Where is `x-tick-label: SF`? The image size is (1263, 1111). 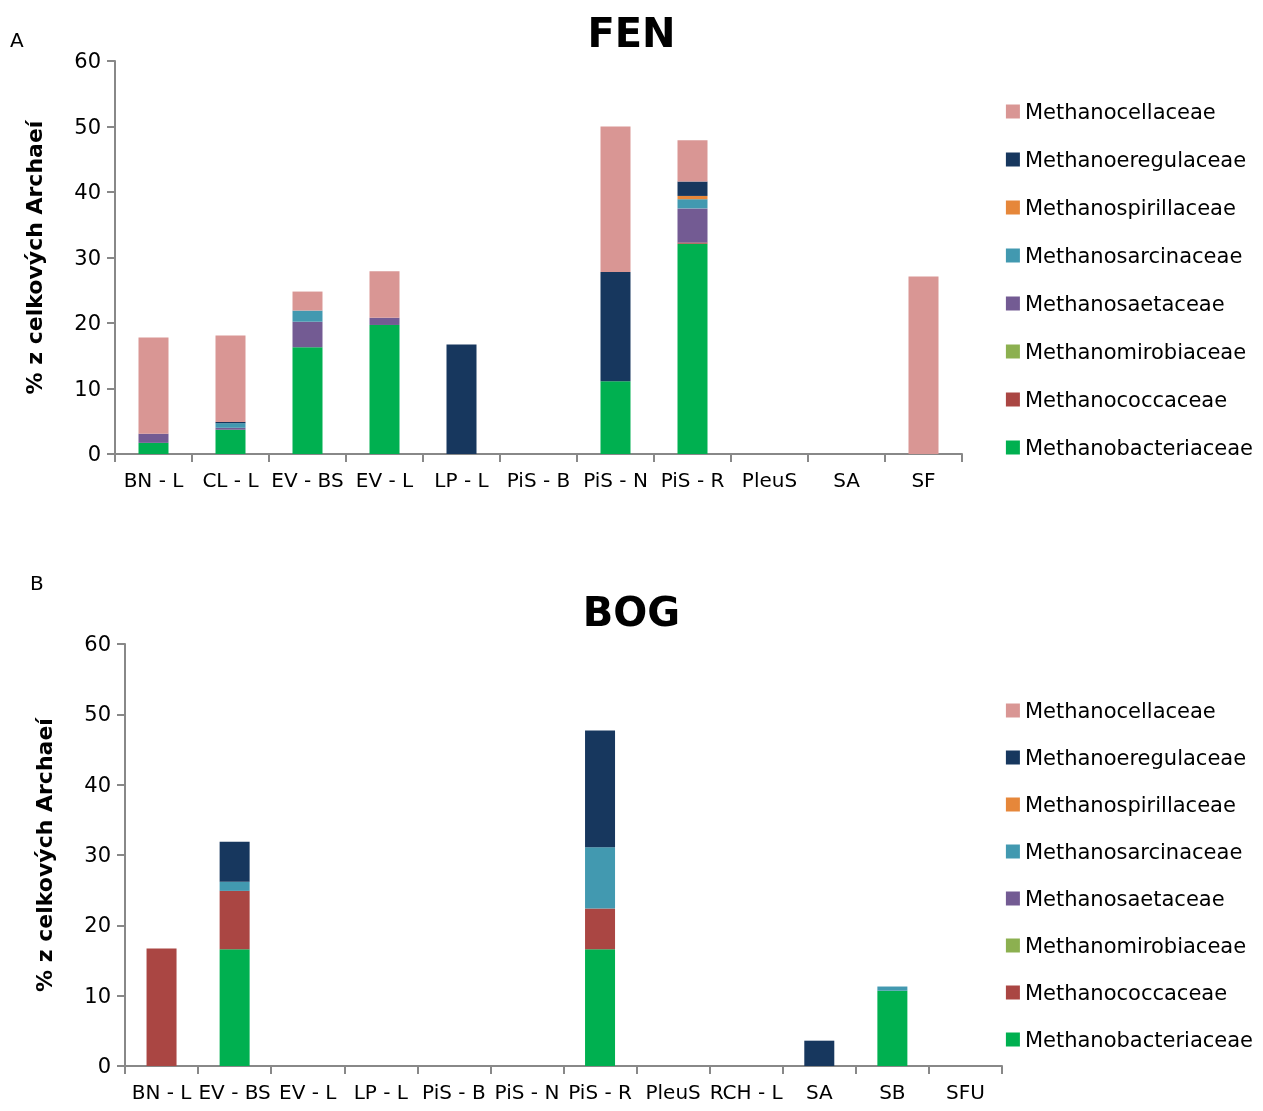
x-tick-label: SF is located at coordinates (923, 480).